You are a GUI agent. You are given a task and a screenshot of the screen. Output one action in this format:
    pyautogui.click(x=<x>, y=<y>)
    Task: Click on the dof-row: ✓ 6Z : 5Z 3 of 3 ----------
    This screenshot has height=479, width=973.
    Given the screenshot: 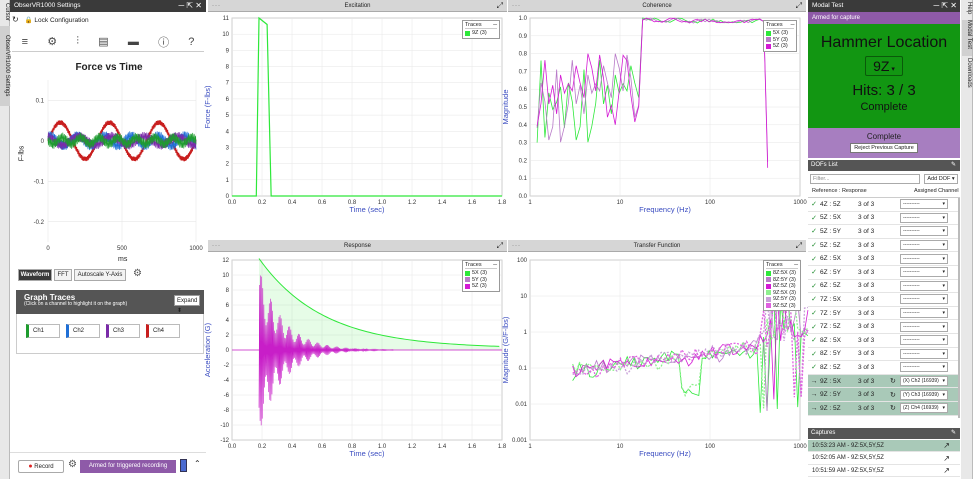 What is the action you would take?
    pyautogui.click(x=884, y=287)
    